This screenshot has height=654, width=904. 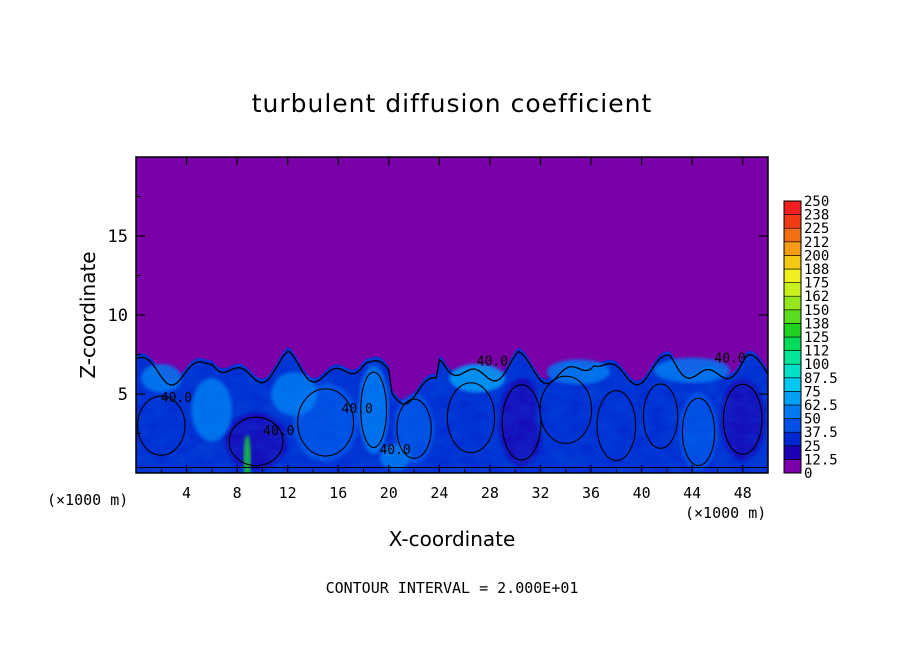 What do you see at coordinates (743, 493) in the screenshot?
I see `x-tick-label: 48` at bounding box center [743, 493].